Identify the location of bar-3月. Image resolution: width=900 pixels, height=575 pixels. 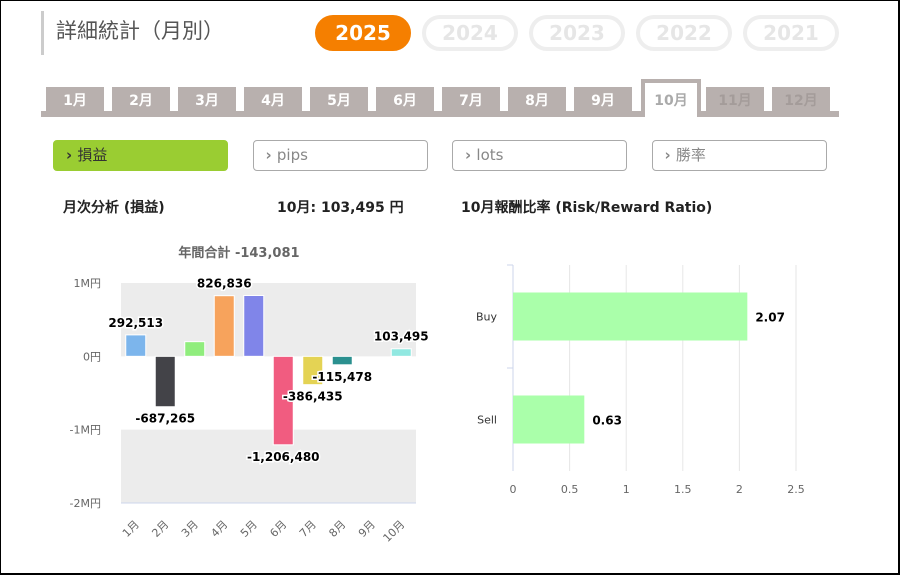
(195, 349).